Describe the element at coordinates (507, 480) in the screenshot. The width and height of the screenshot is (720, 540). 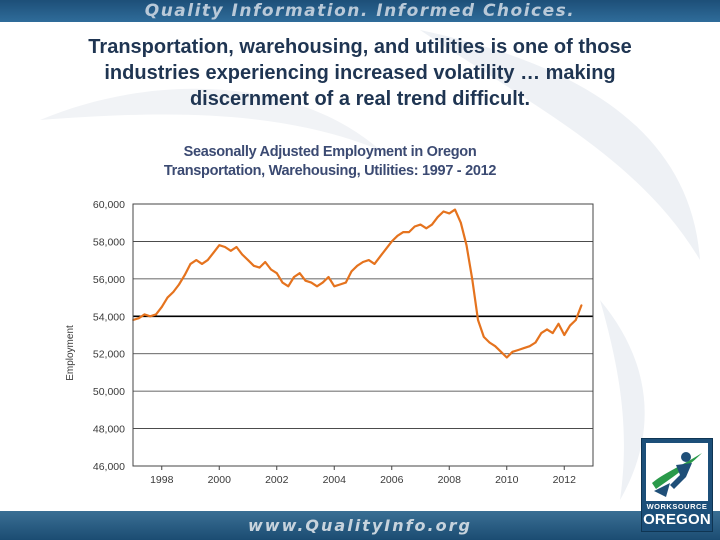
I see `x-tick-label: 2010` at that location.